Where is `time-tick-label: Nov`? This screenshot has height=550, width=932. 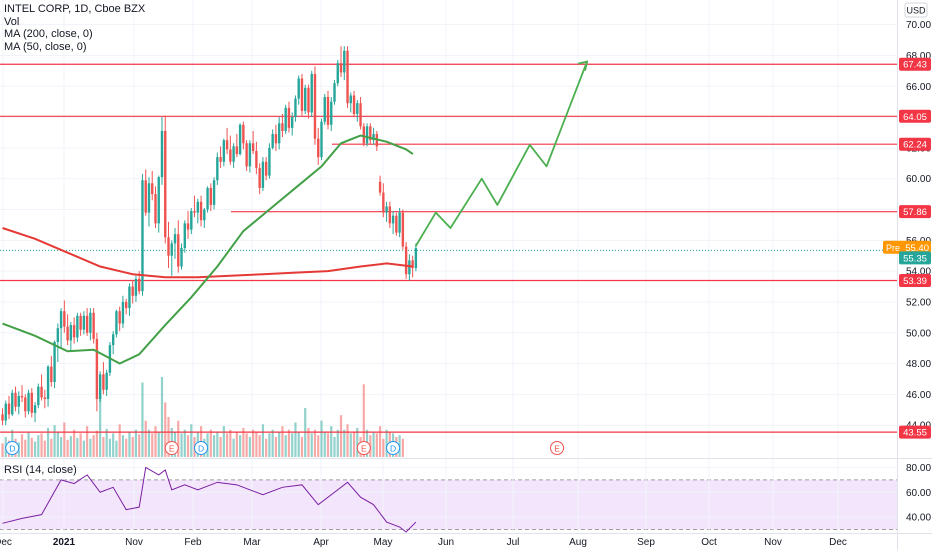
time-tick-label: Nov is located at coordinates (773, 542).